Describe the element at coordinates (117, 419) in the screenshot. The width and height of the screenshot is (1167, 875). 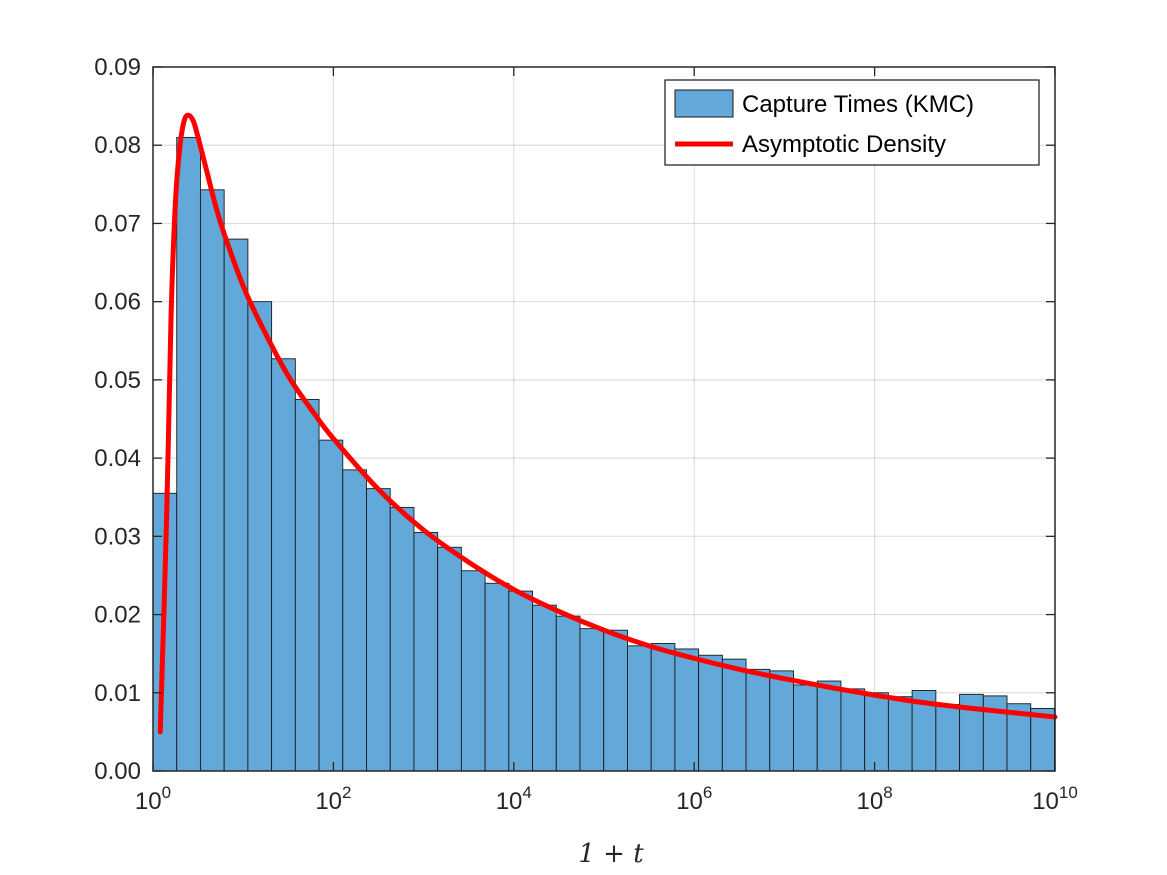
I see `y-tick-labels: 0.00 0.01 0.02 0.03 0.04 0.05 0.06 0.07 0.08 0.09` at that location.